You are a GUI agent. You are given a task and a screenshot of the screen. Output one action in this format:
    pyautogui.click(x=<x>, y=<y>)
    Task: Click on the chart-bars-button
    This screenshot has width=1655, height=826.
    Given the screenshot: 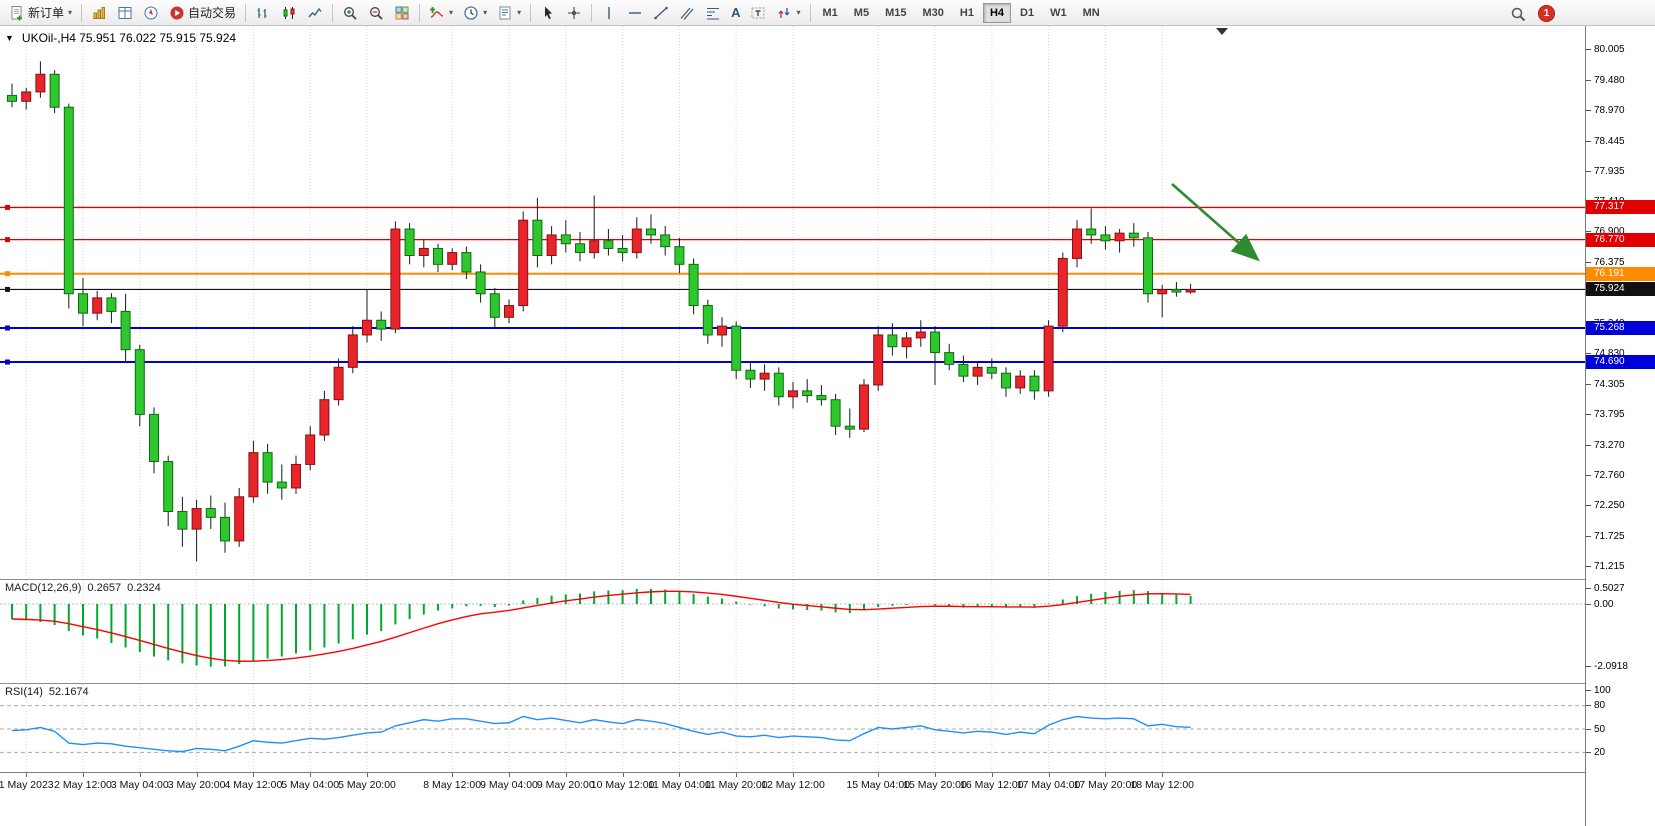 What is the action you would take?
    pyautogui.click(x=263, y=13)
    